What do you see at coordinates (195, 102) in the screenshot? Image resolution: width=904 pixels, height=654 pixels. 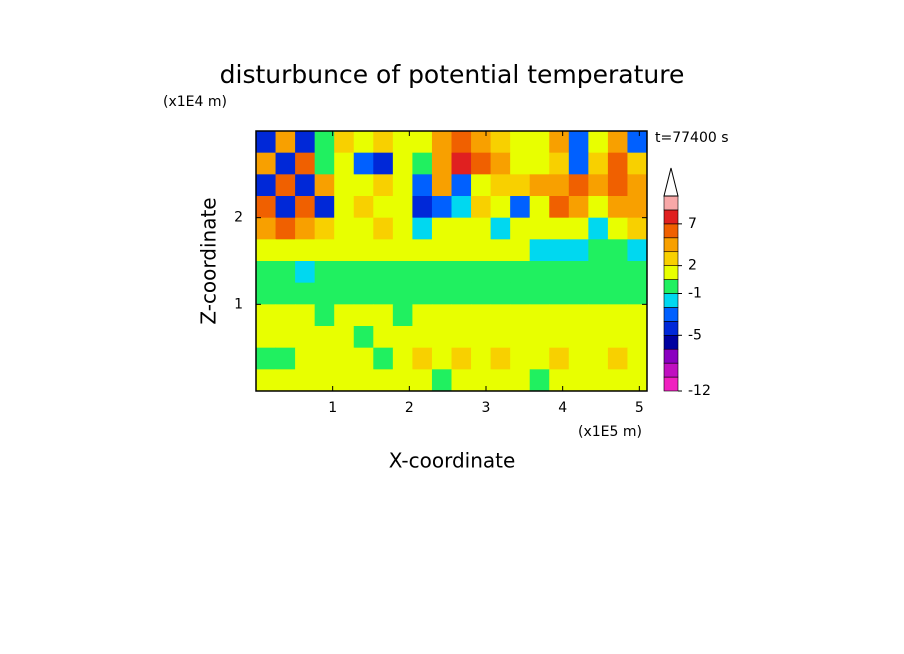 I see `y-unit: (x1E4 m)` at bounding box center [195, 102].